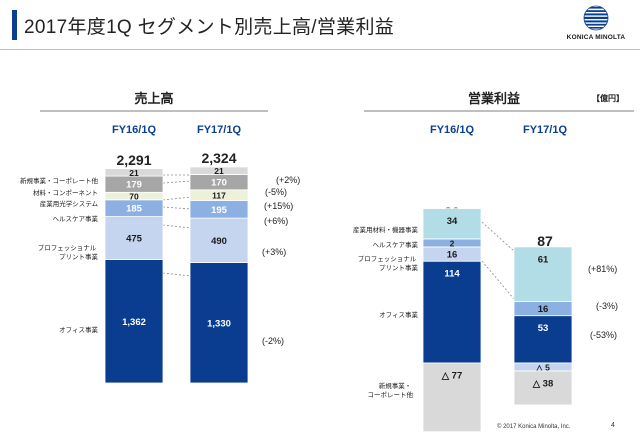  I want to click on sales-connector-lines, so click(177, 225).